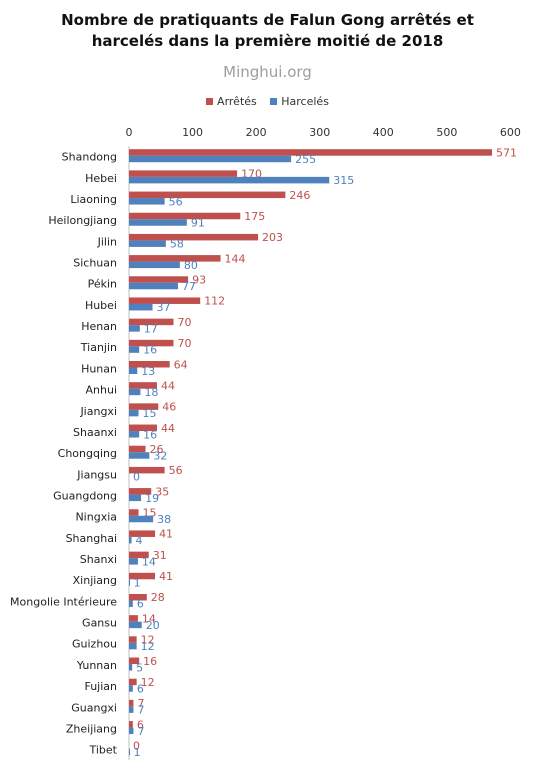 The height and width of the screenshot is (772, 535). I want to click on category-label-chongqing: Chongqing, so click(87, 453).